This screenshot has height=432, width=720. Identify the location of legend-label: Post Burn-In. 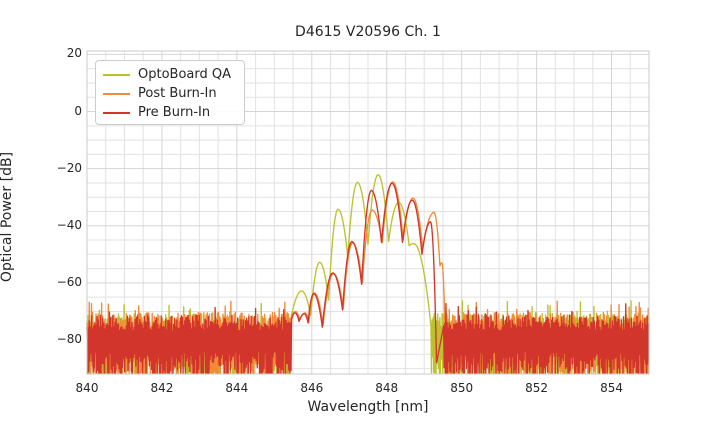
(177, 93).